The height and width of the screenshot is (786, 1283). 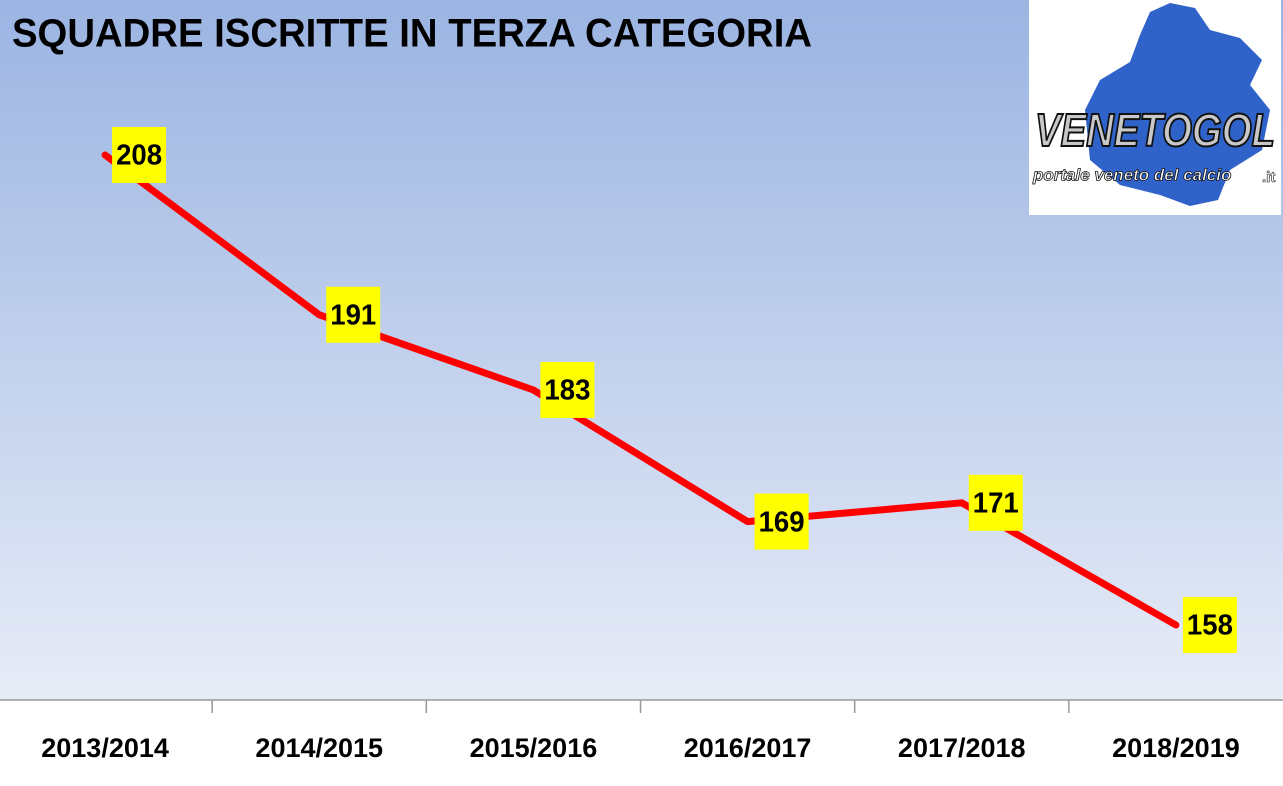 What do you see at coordinates (412, 34) in the screenshot?
I see `chart-title: SQUADRE ISCRITTE IN TERZA CATEGORIA` at bounding box center [412, 34].